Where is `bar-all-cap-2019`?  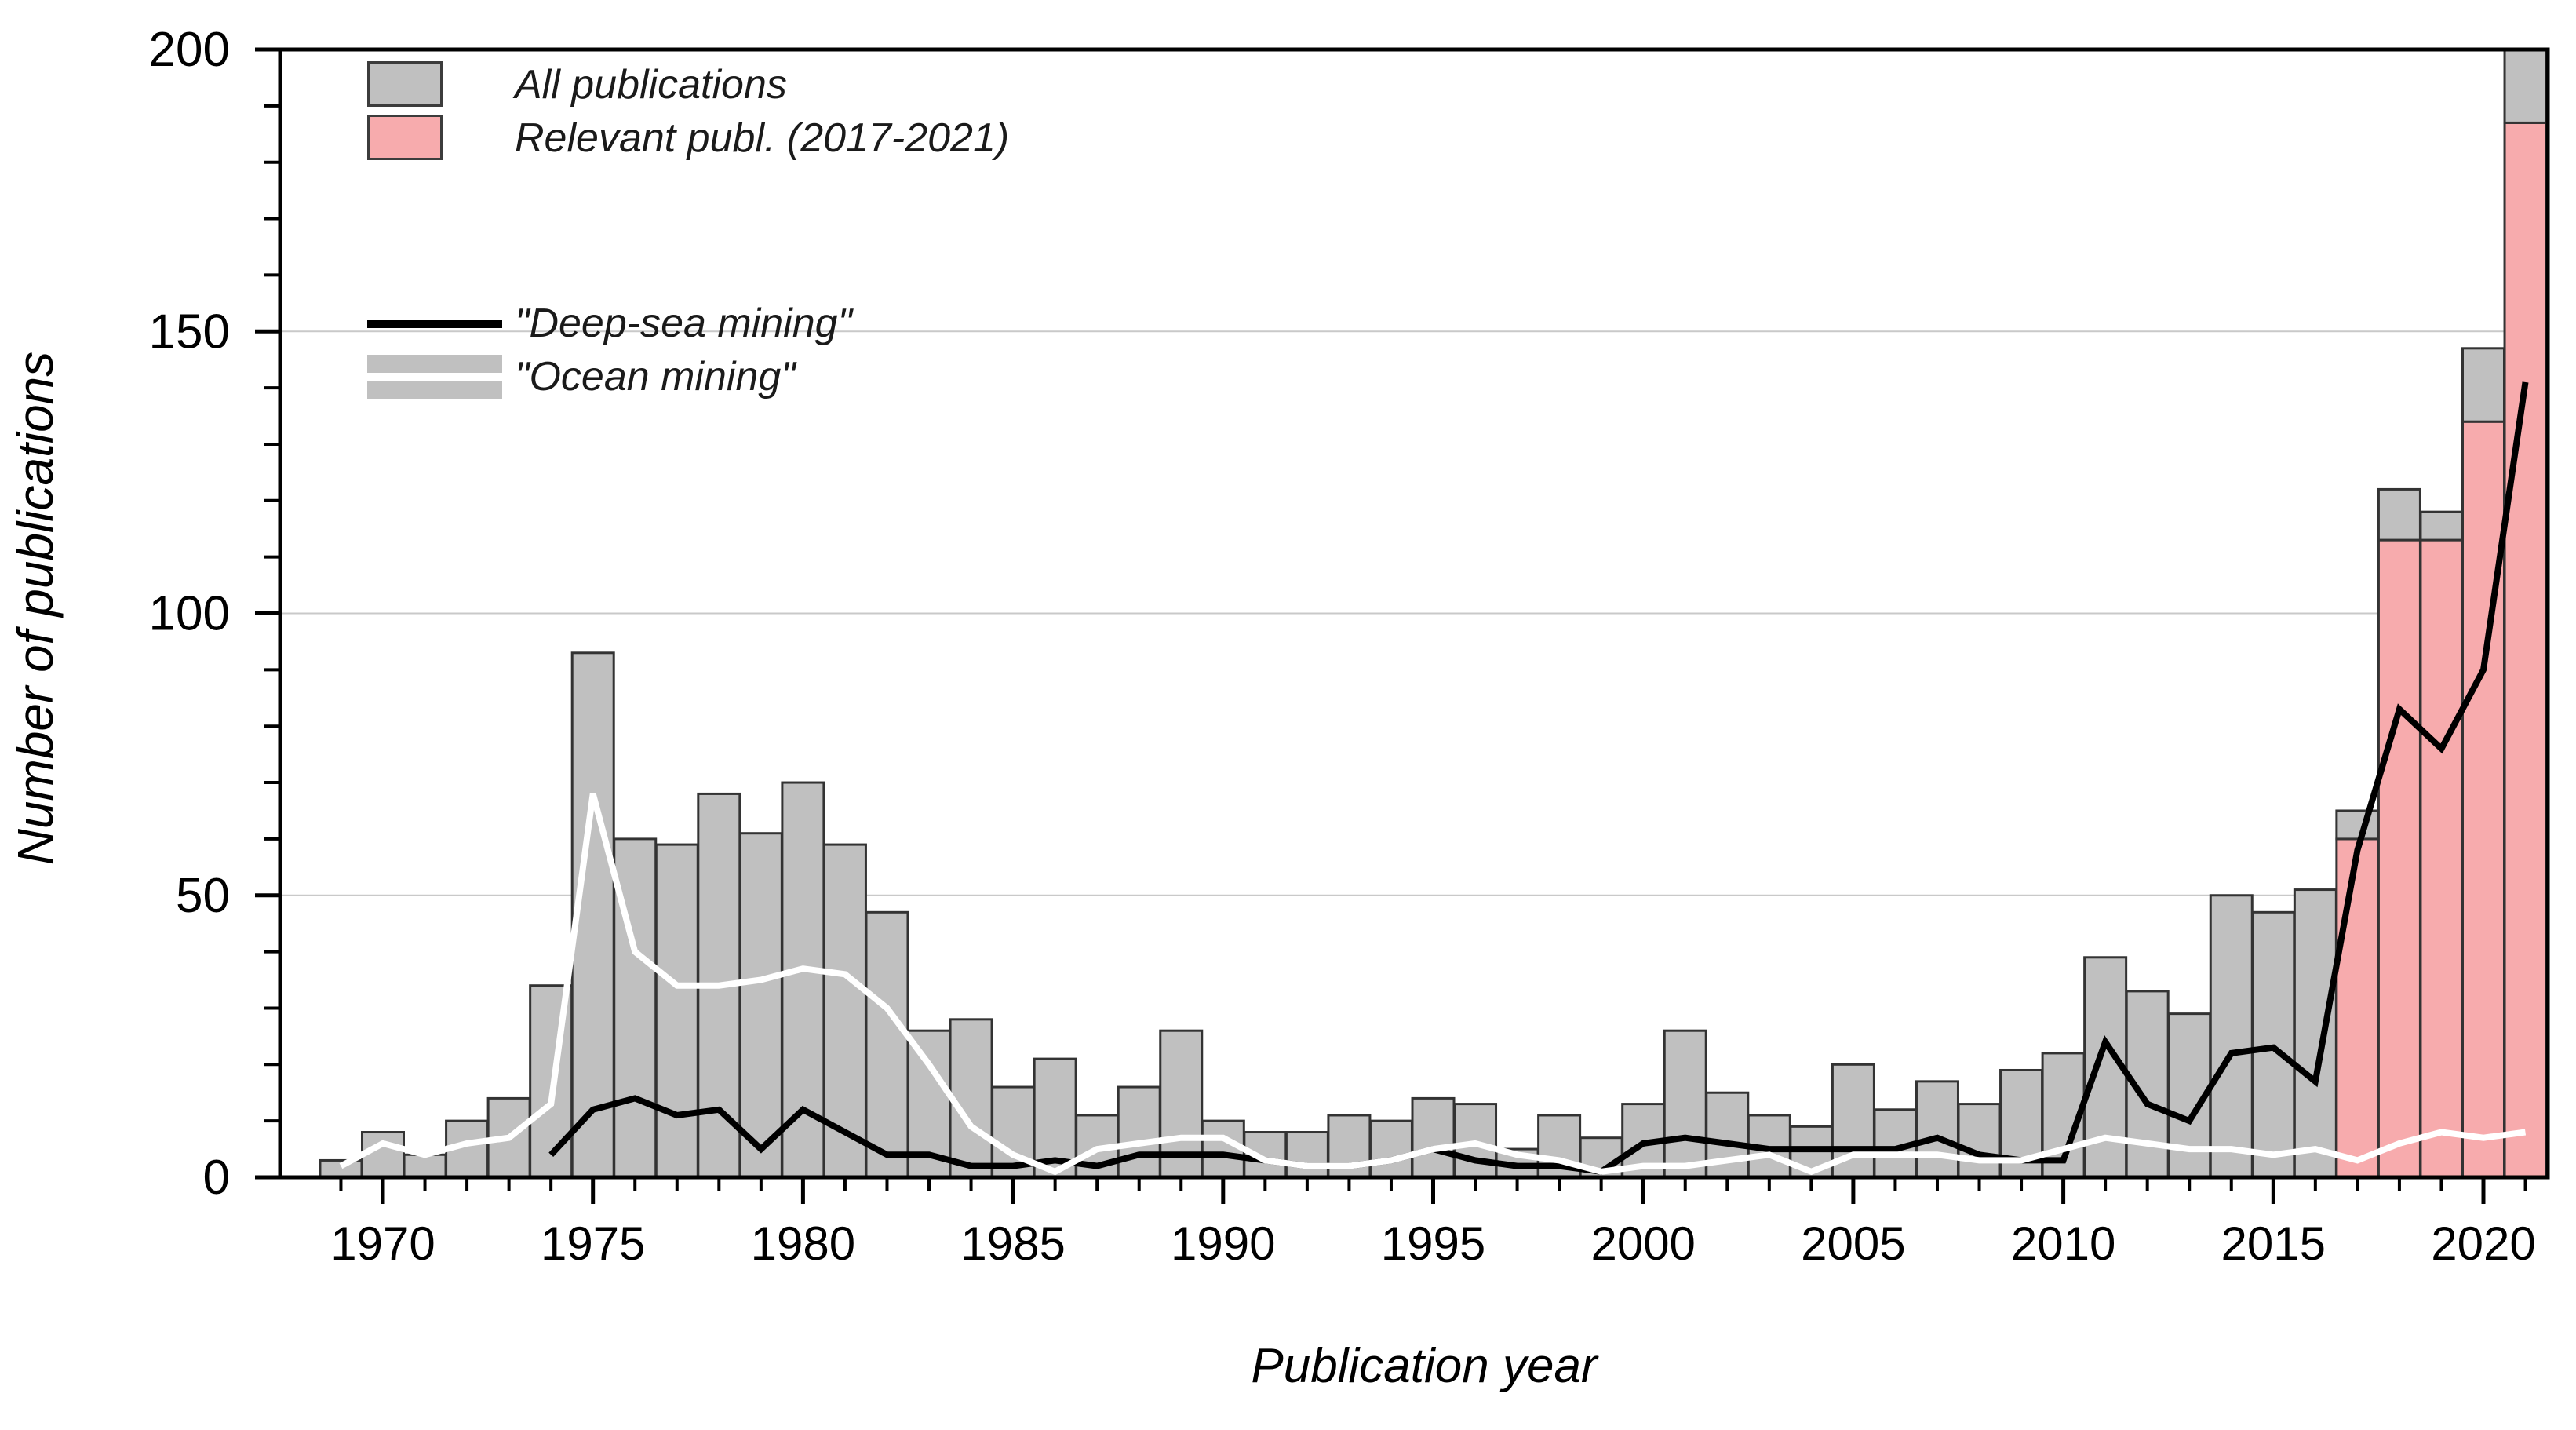 bar-all-cap-2019 is located at coordinates (2441, 526).